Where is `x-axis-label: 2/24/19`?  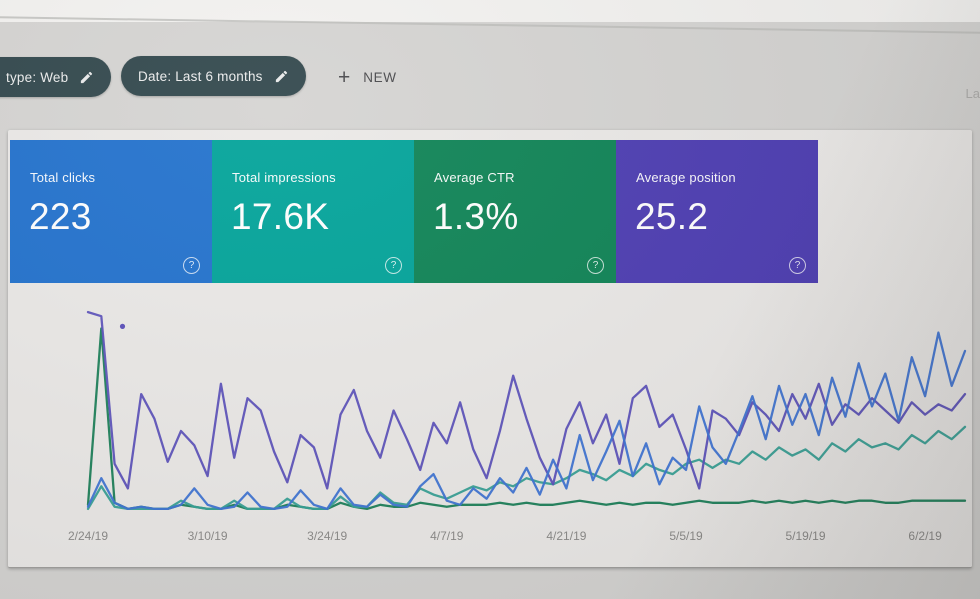 x-axis-label: 2/24/19 is located at coordinates (88, 536).